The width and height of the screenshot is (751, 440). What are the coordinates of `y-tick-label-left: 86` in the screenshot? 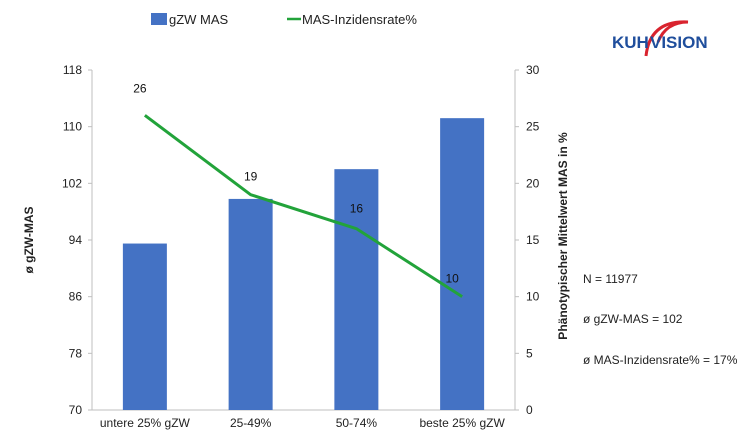 It's located at (76, 297).